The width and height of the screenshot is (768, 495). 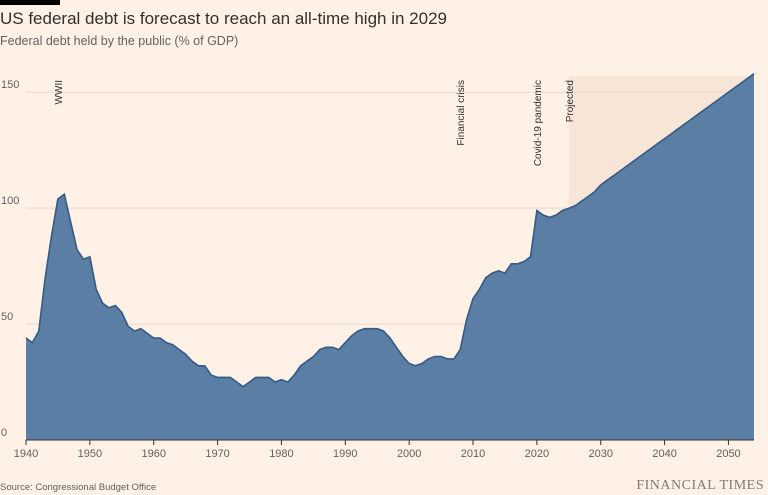 I want to click on x-tick-label: 2020, so click(x=537, y=454).